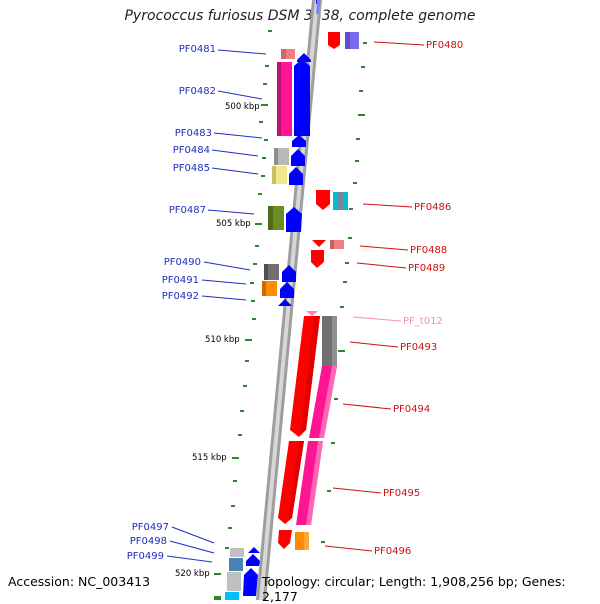 The width and height of the screenshot is (600, 604). Describe the element at coordinates (347, 40) in the screenshot. I see `gene-pf0480-purple-shade` at that location.